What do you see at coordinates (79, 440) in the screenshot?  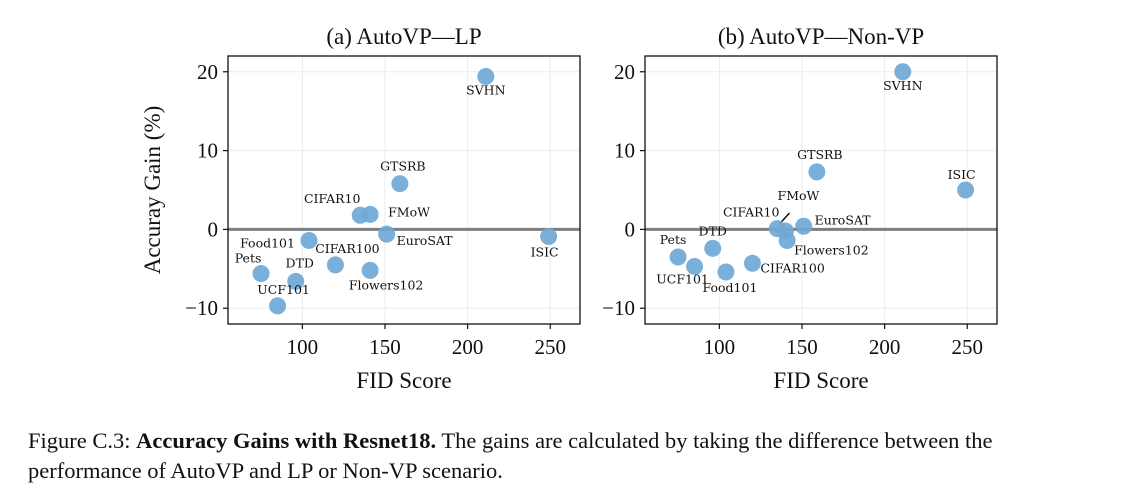 I see `caption-label: Figure C.3:` at bounding box center [79, 440].